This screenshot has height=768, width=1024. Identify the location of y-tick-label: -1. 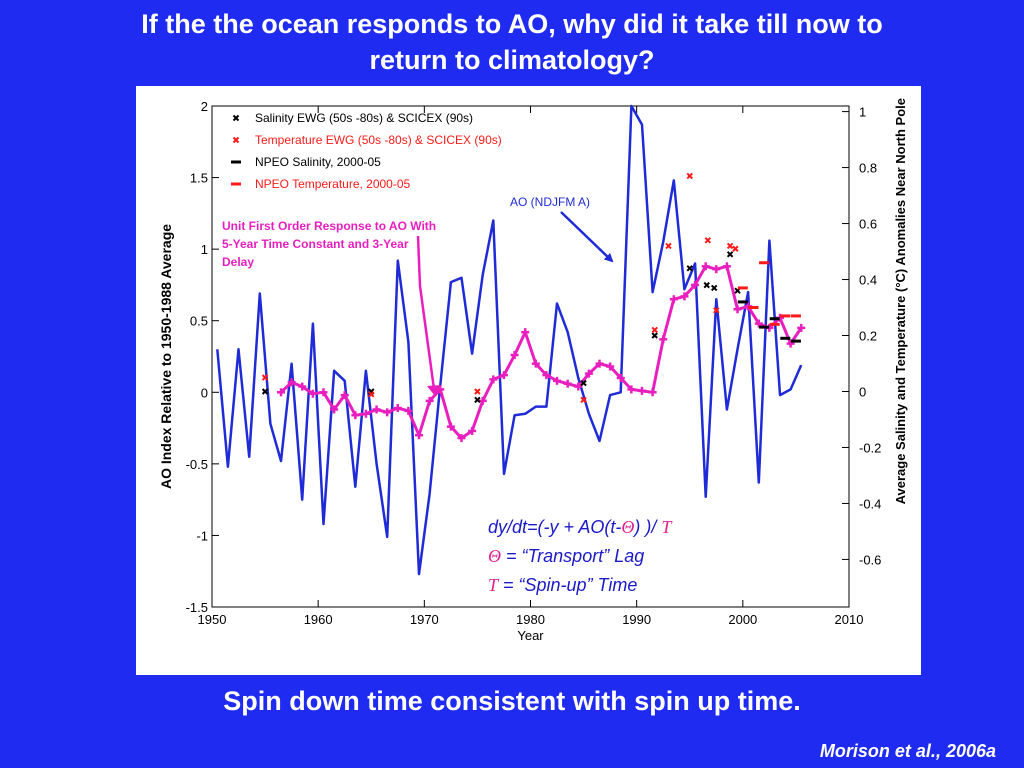
(202, 535).